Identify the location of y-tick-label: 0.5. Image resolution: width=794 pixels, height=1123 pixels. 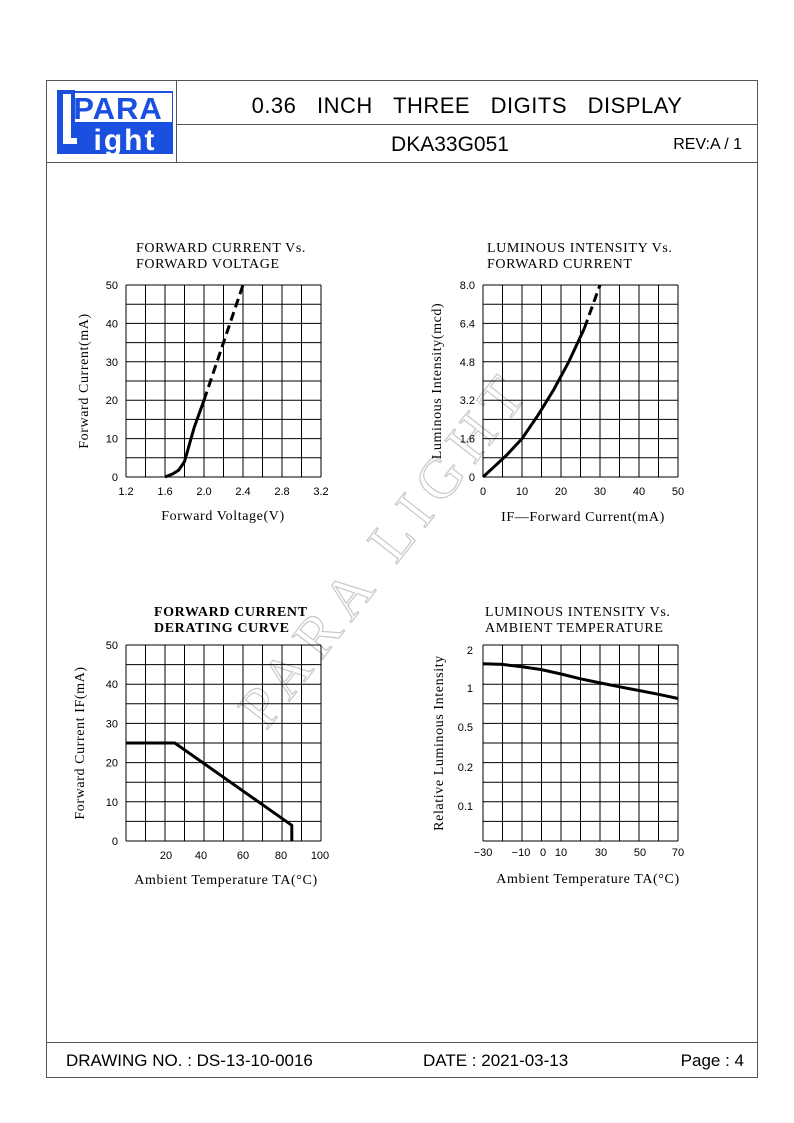
(465, 728).